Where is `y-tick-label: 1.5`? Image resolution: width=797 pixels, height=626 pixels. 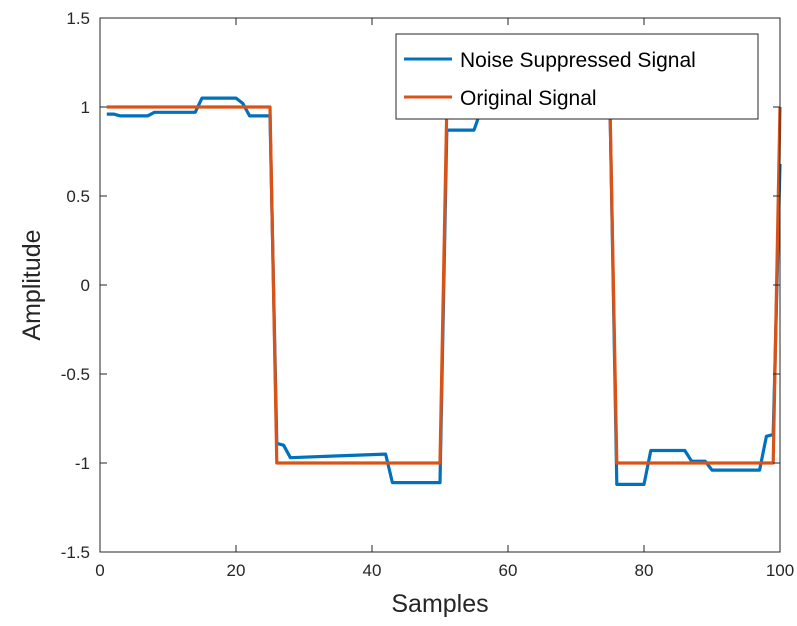
y-tick-label: 1.5 is located at coordinates (78, 18).